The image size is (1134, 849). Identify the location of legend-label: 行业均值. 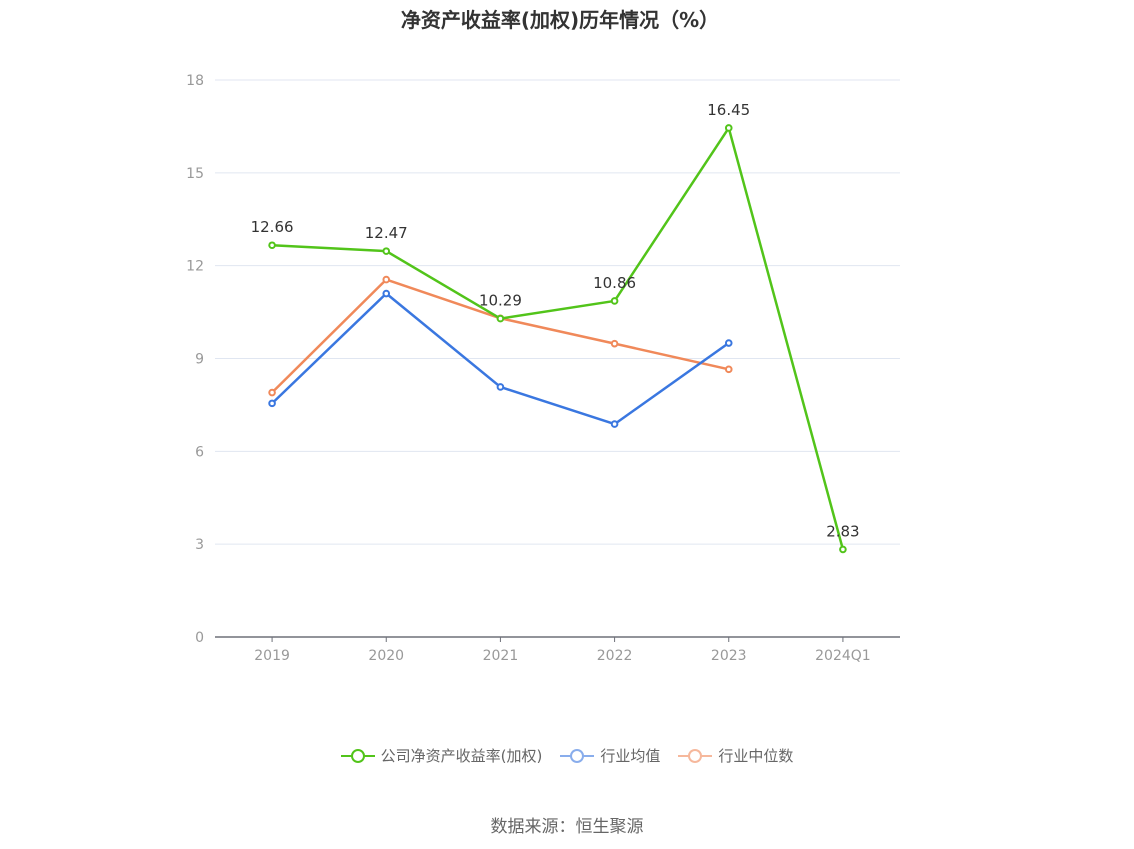
(630, 756).